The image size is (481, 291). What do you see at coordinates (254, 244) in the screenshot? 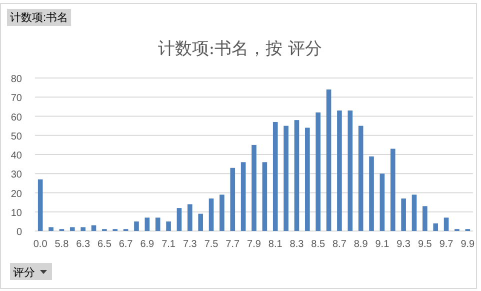
I see `x-tick-label: 7.9` at bounding box center [254, 244].